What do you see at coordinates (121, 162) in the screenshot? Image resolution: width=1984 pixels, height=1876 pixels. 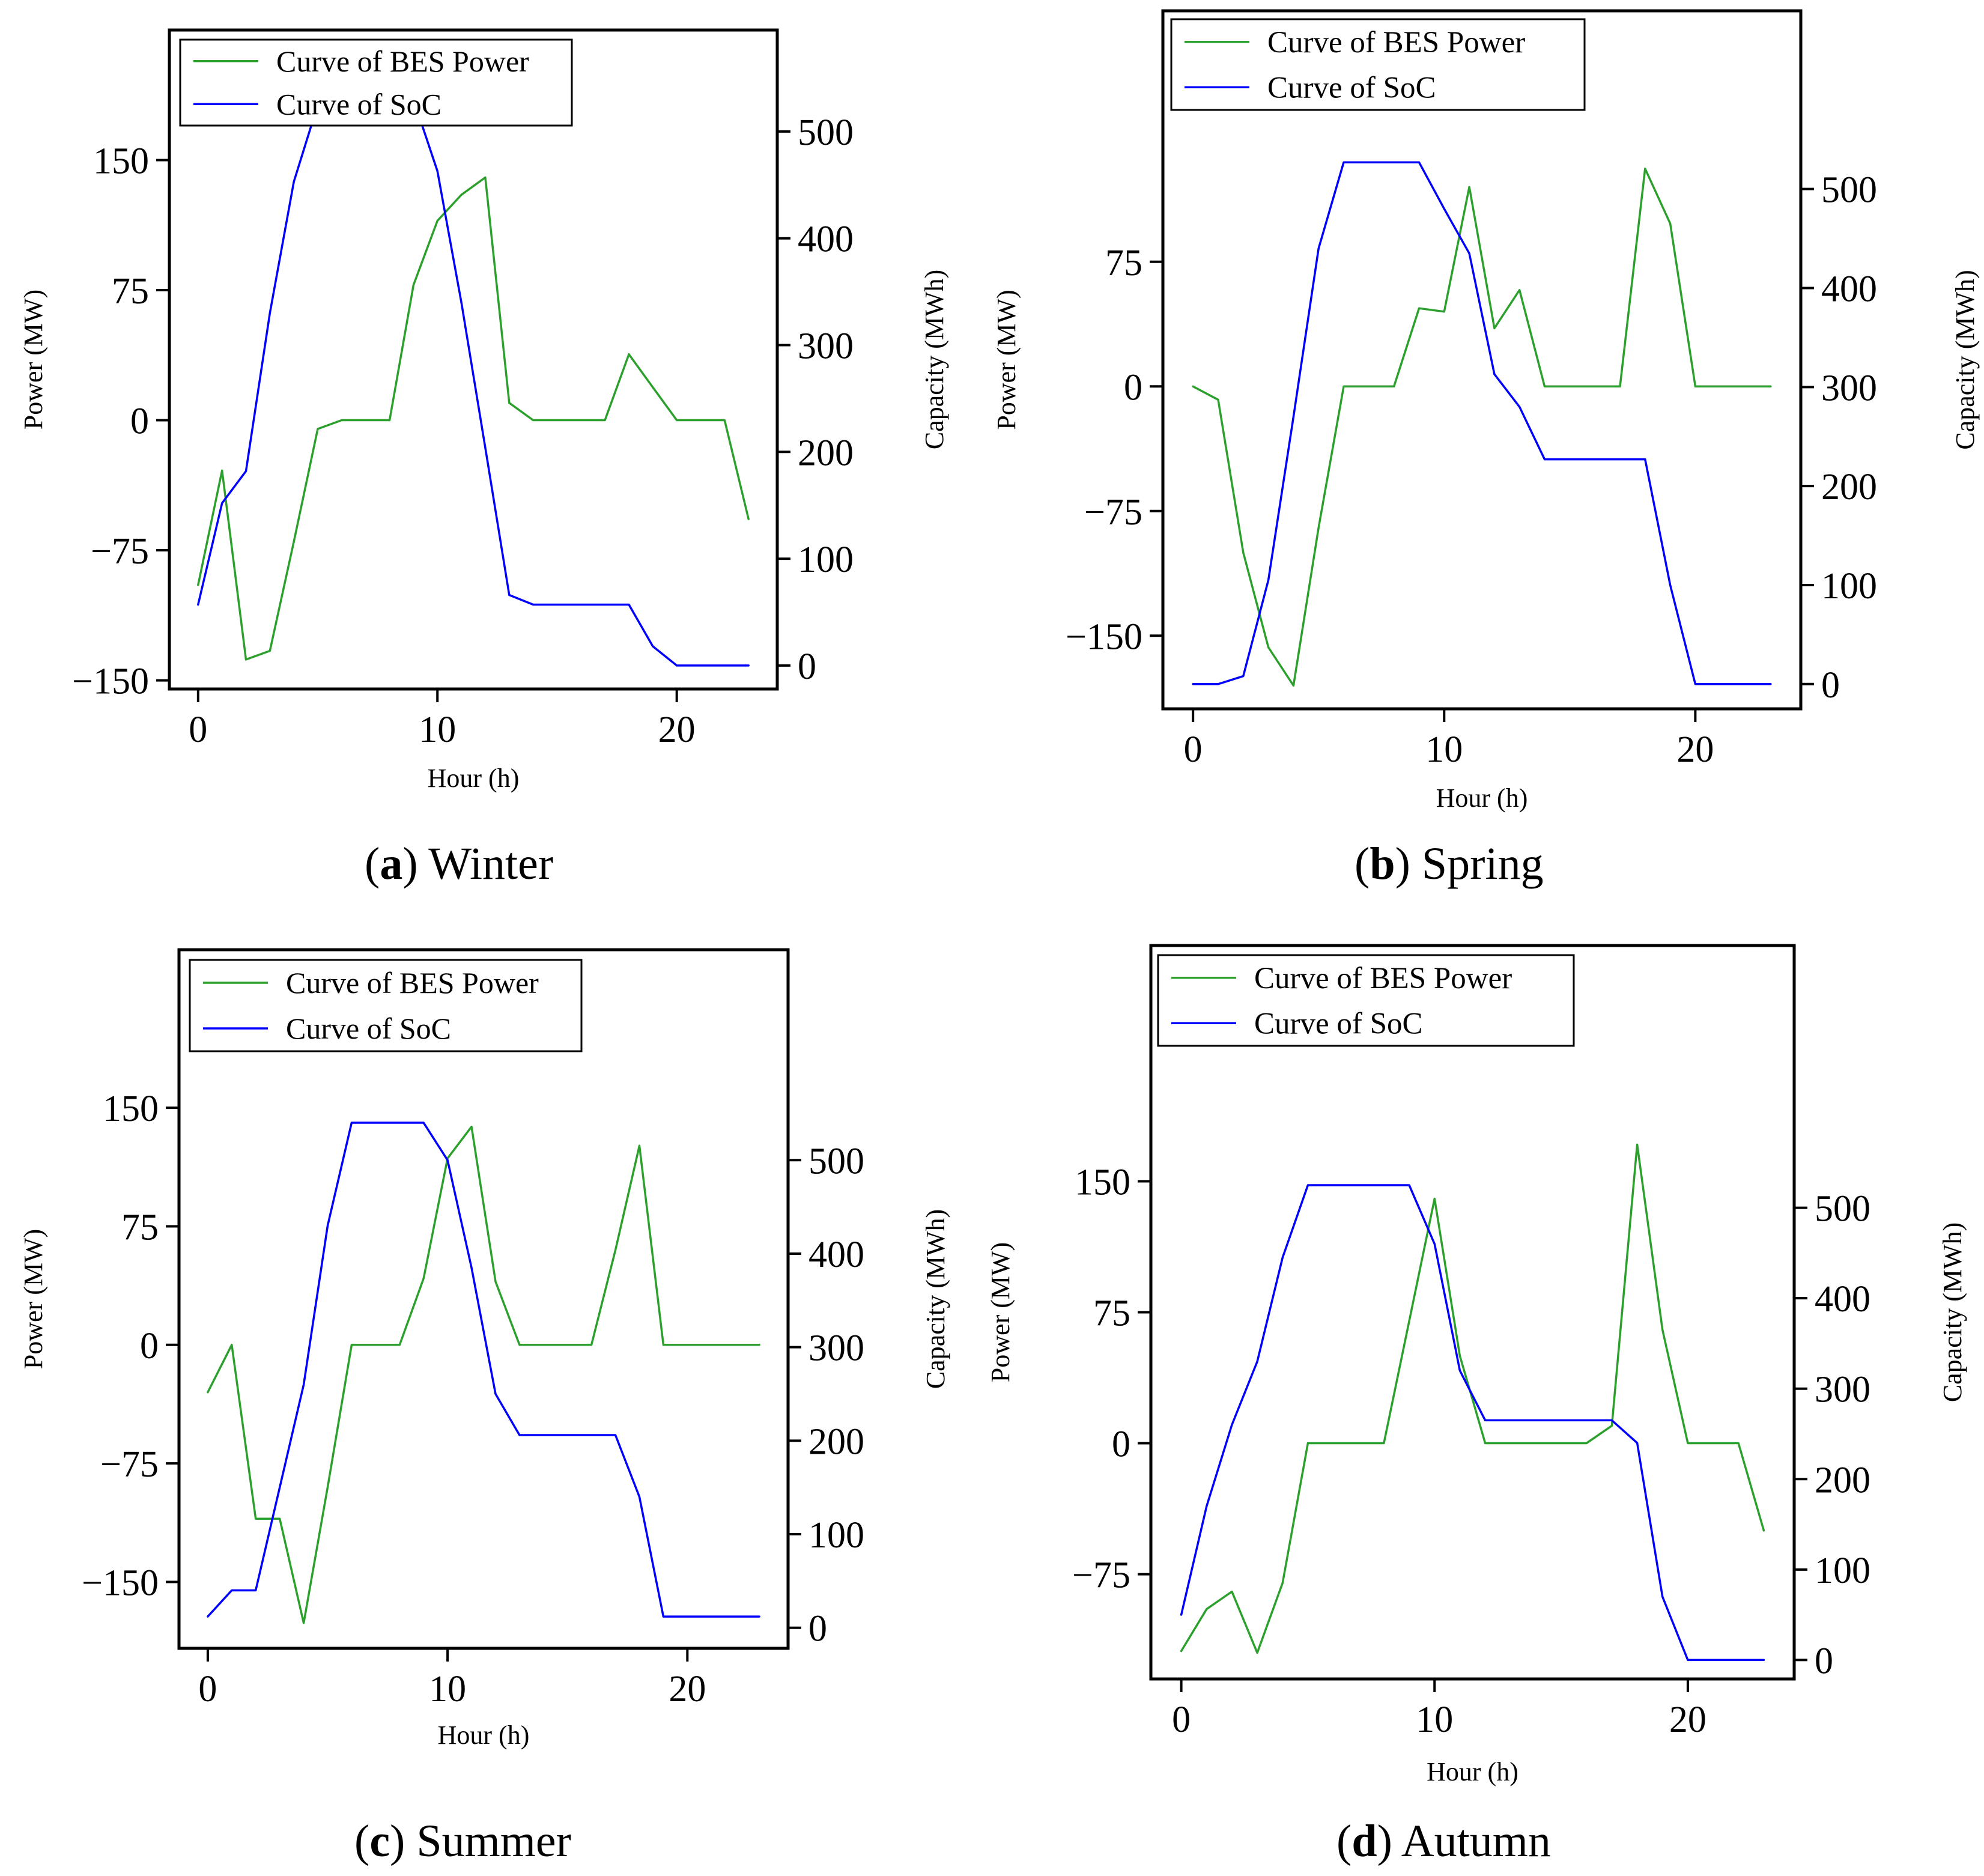 I see `y-left-tick-label: 150` at bounding box center [121, 162].